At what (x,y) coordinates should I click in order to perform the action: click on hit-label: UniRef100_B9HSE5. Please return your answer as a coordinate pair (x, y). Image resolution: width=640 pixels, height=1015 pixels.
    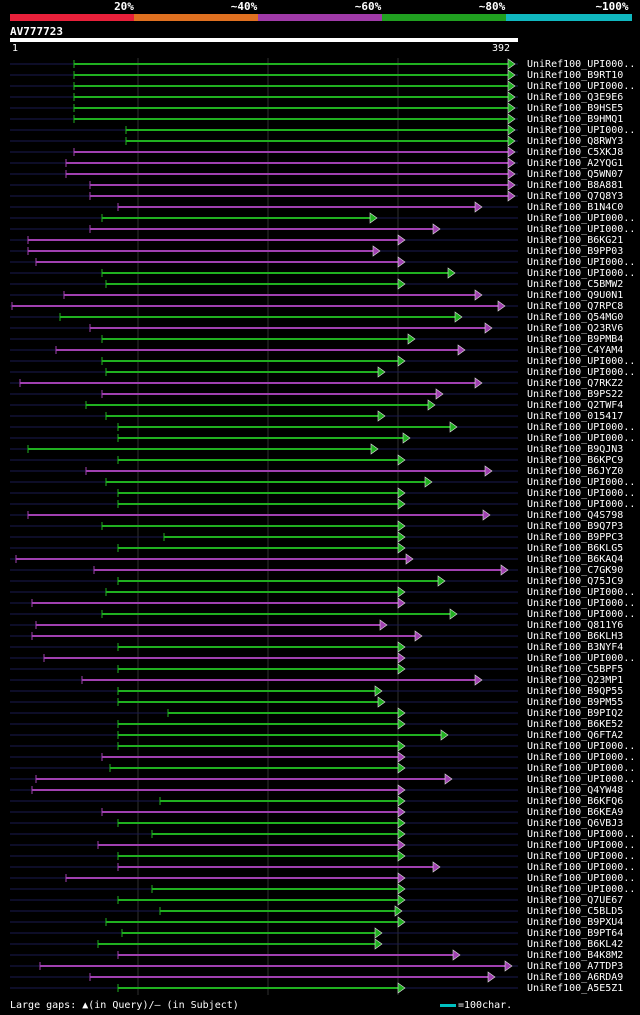
    Looking at the image, I should click on (575, 108).